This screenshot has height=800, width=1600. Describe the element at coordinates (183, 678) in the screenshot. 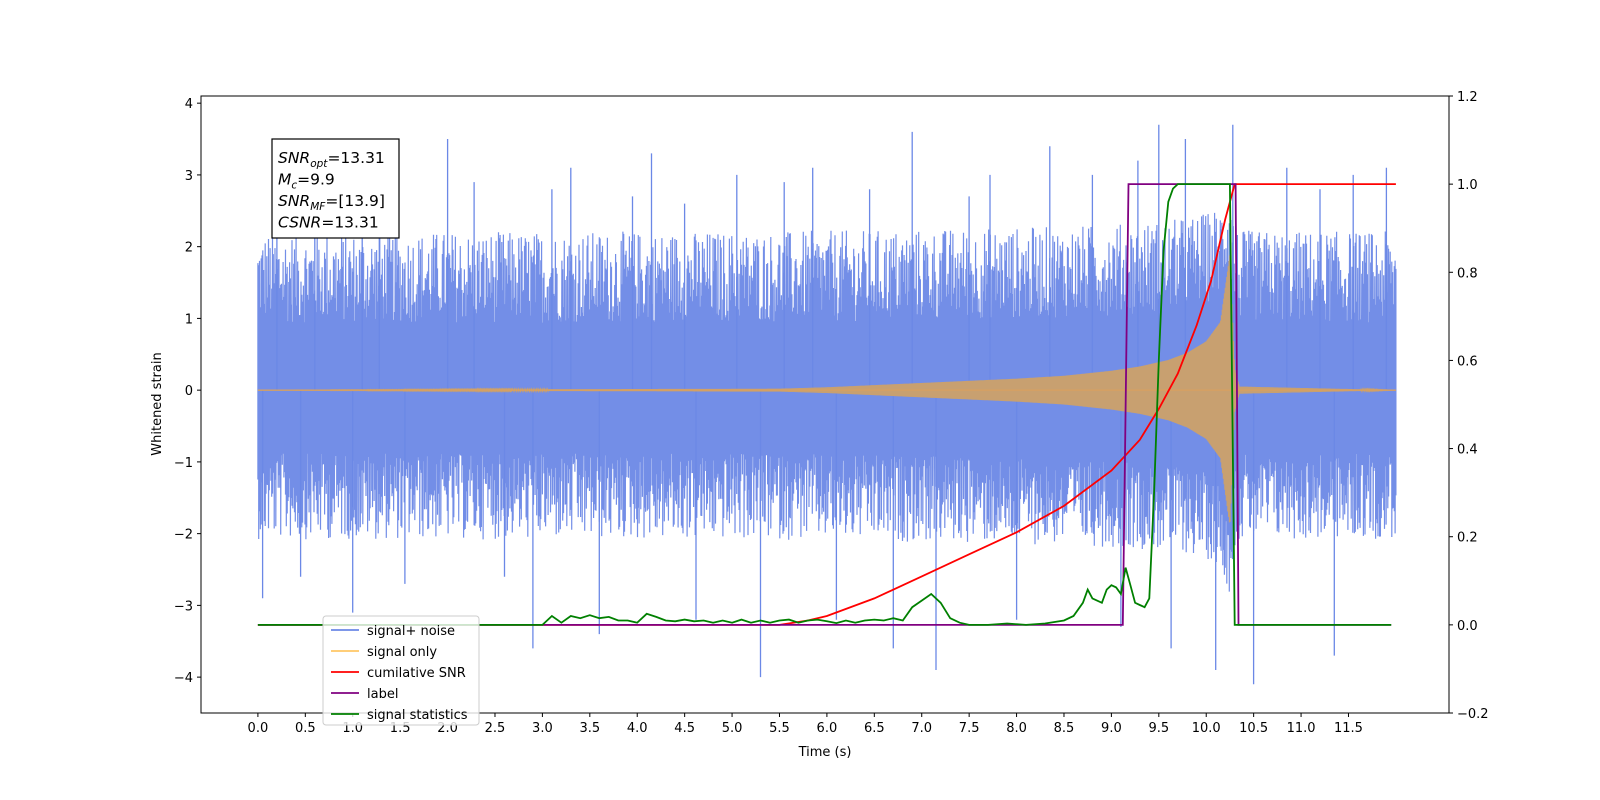

I see `y-tick-label: −4` at that location.